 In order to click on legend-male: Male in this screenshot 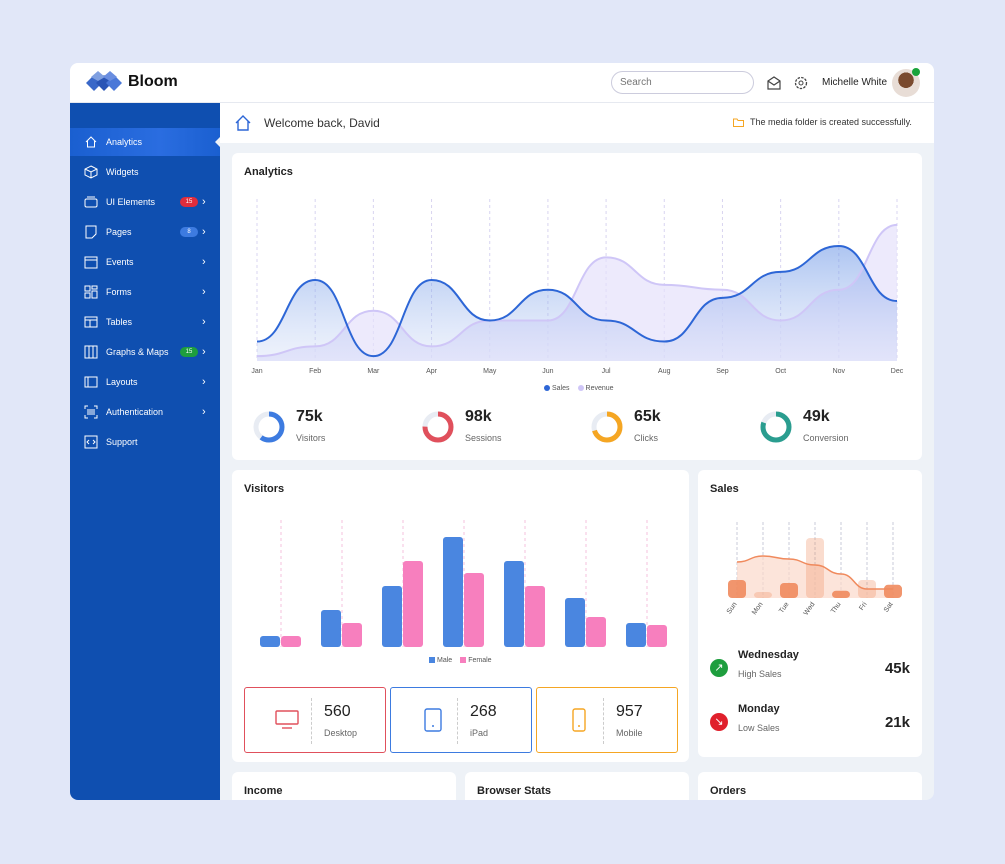, I will do `click(440, 660)`.